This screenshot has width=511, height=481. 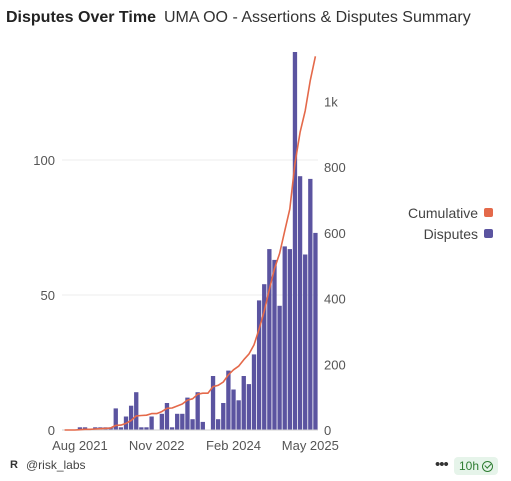 What do you see at coordinates (489, 212) in the screenshot?
I see `legend-swatch-cumulative` at bounding box center [489, 212].